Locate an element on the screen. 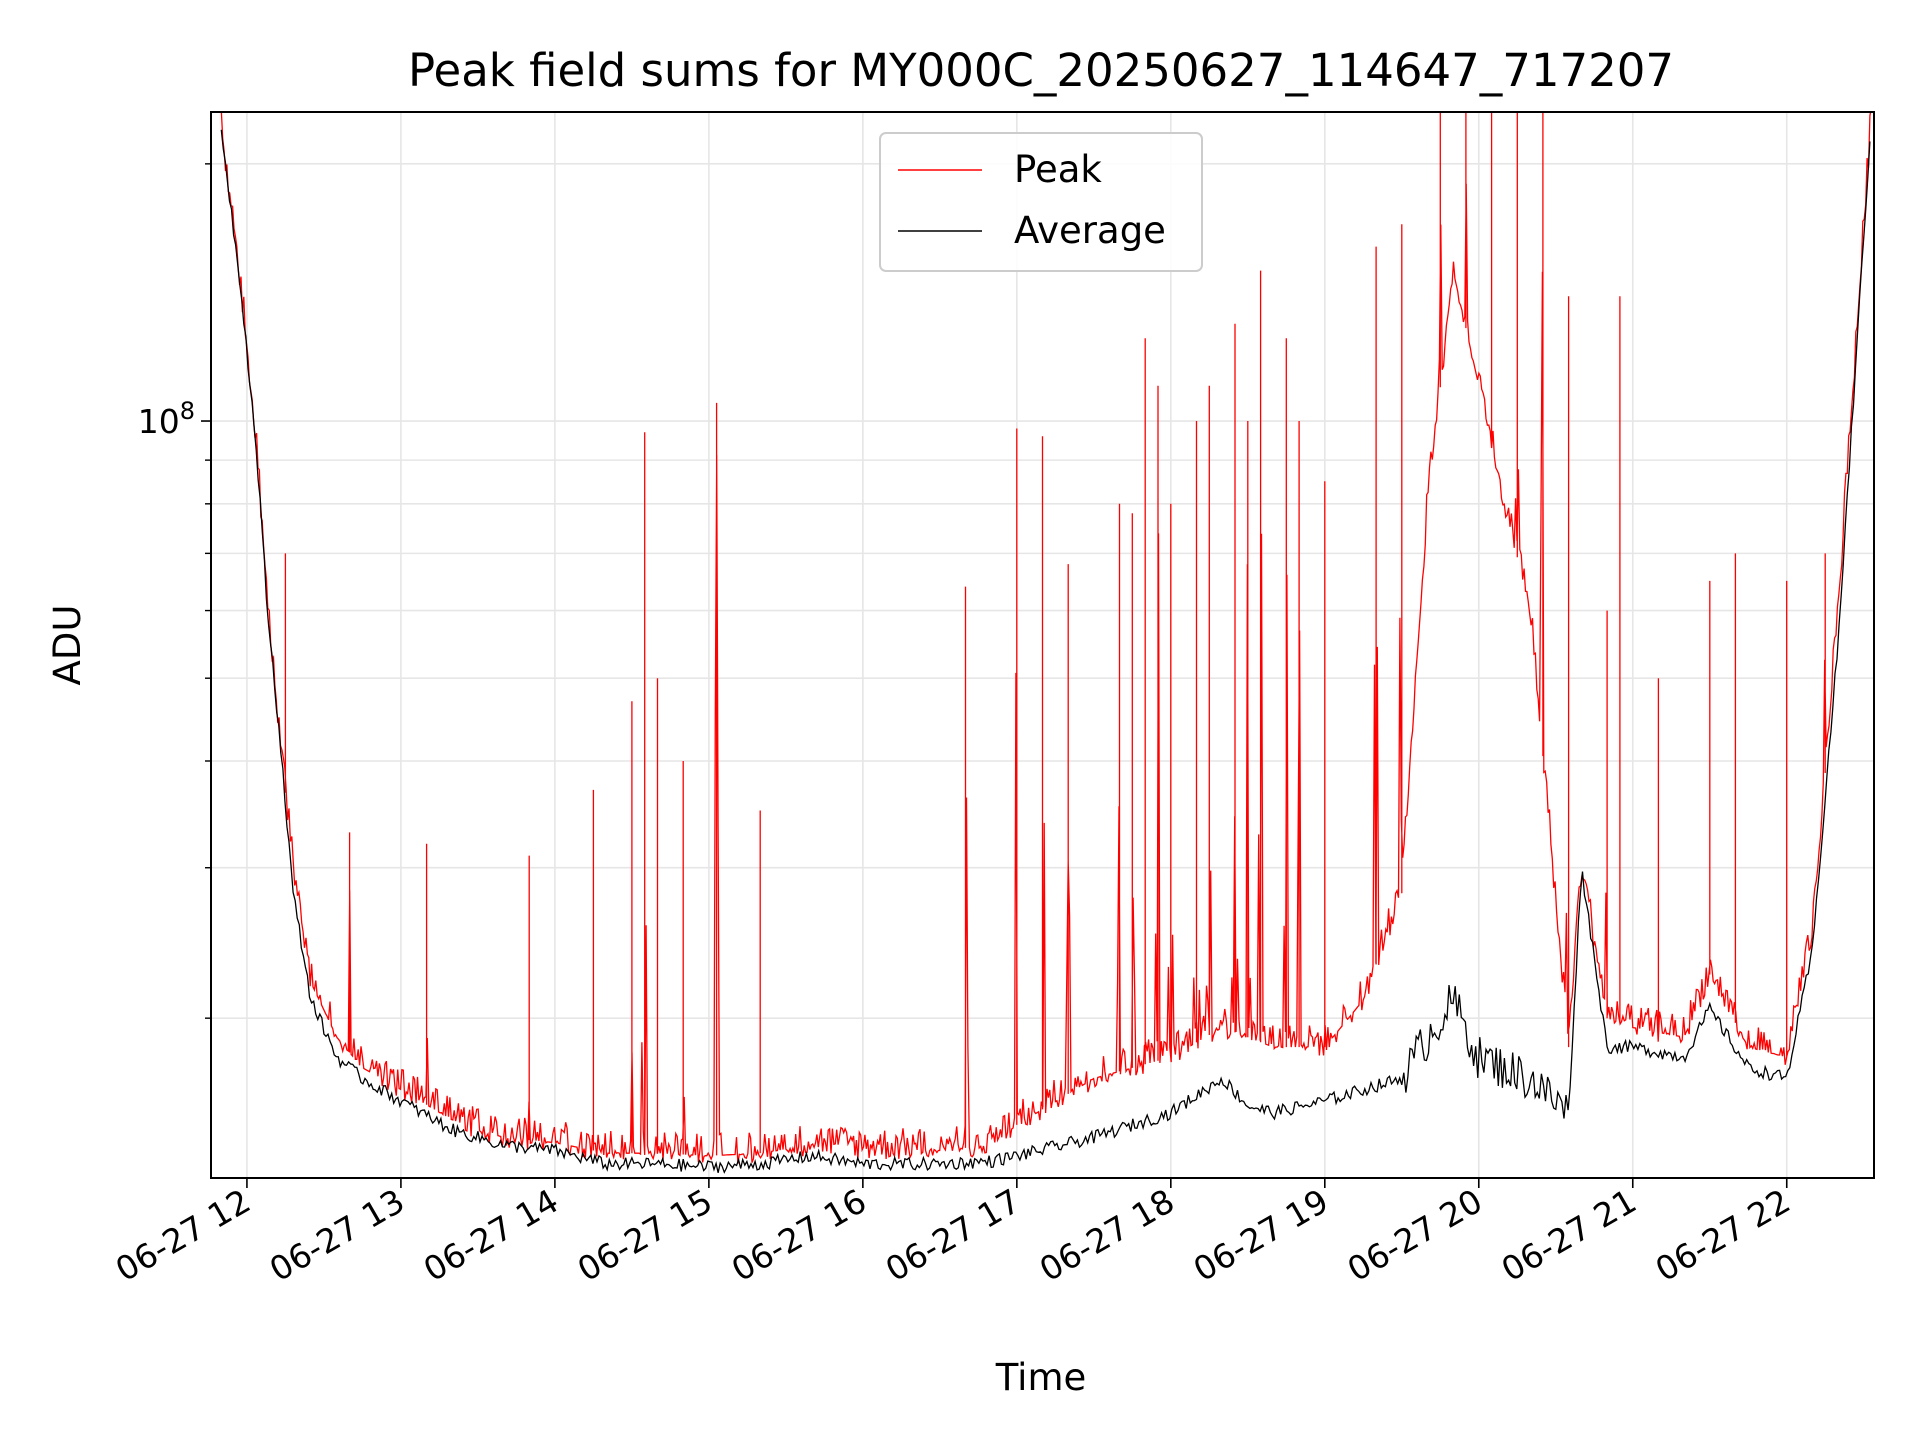  legend-box is located at coordinates (1041, 202).